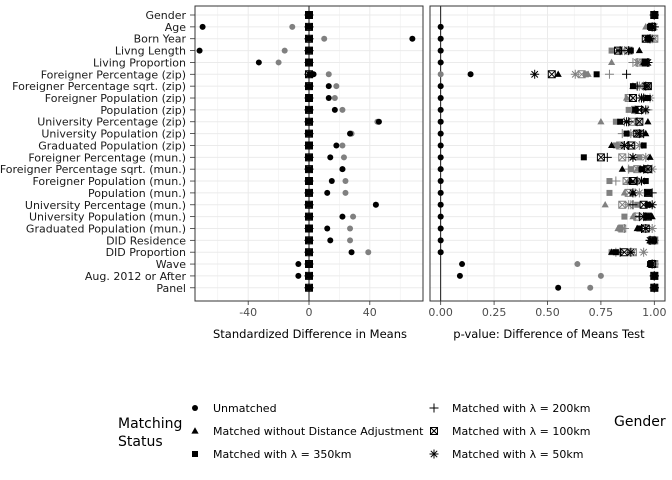  What do you see at coordinates (115, 98) in the screenshot?
I see `y-tick-label: Foreigner Population (zip)` at bounding box center [115, 98].